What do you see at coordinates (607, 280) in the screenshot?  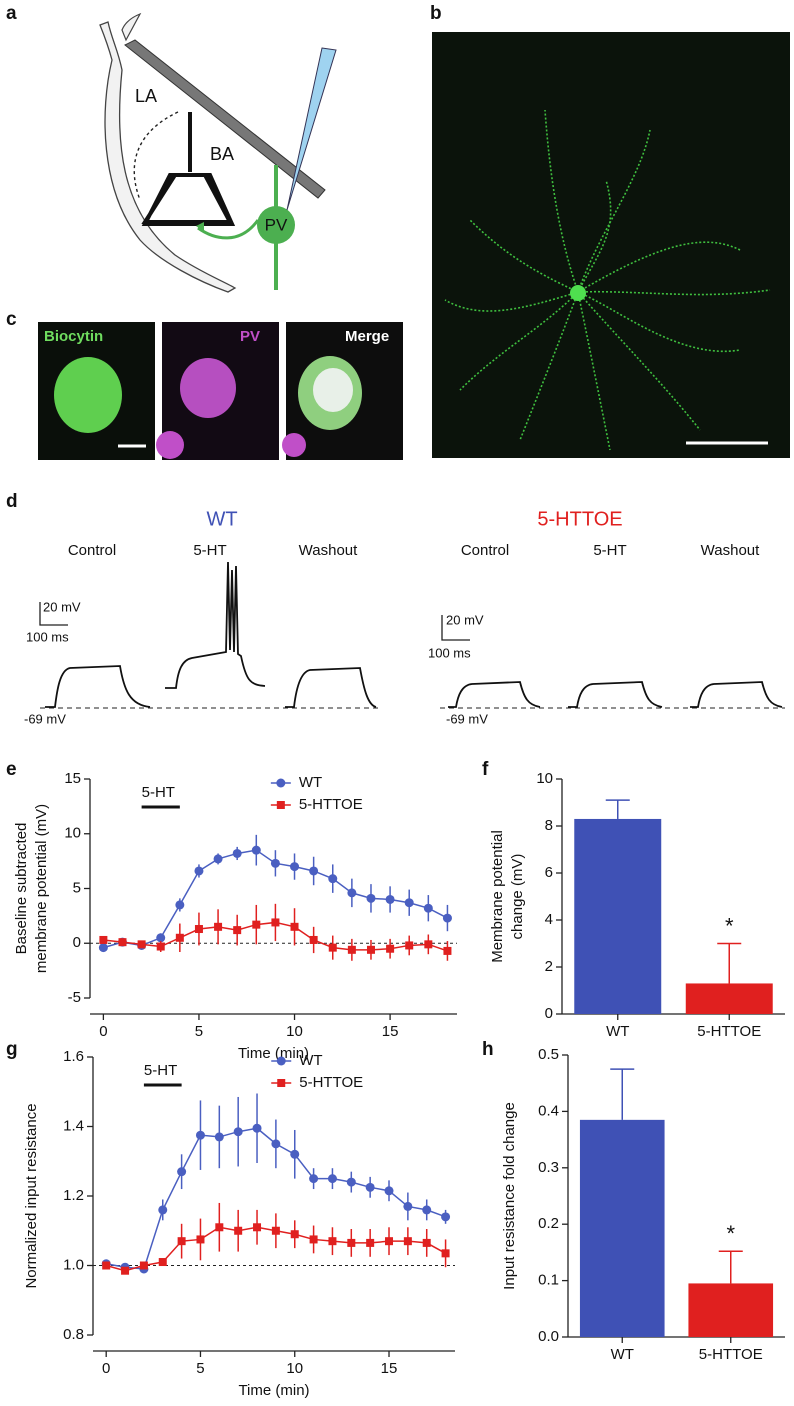 I see `neurites` at bounding box center [607, 280].